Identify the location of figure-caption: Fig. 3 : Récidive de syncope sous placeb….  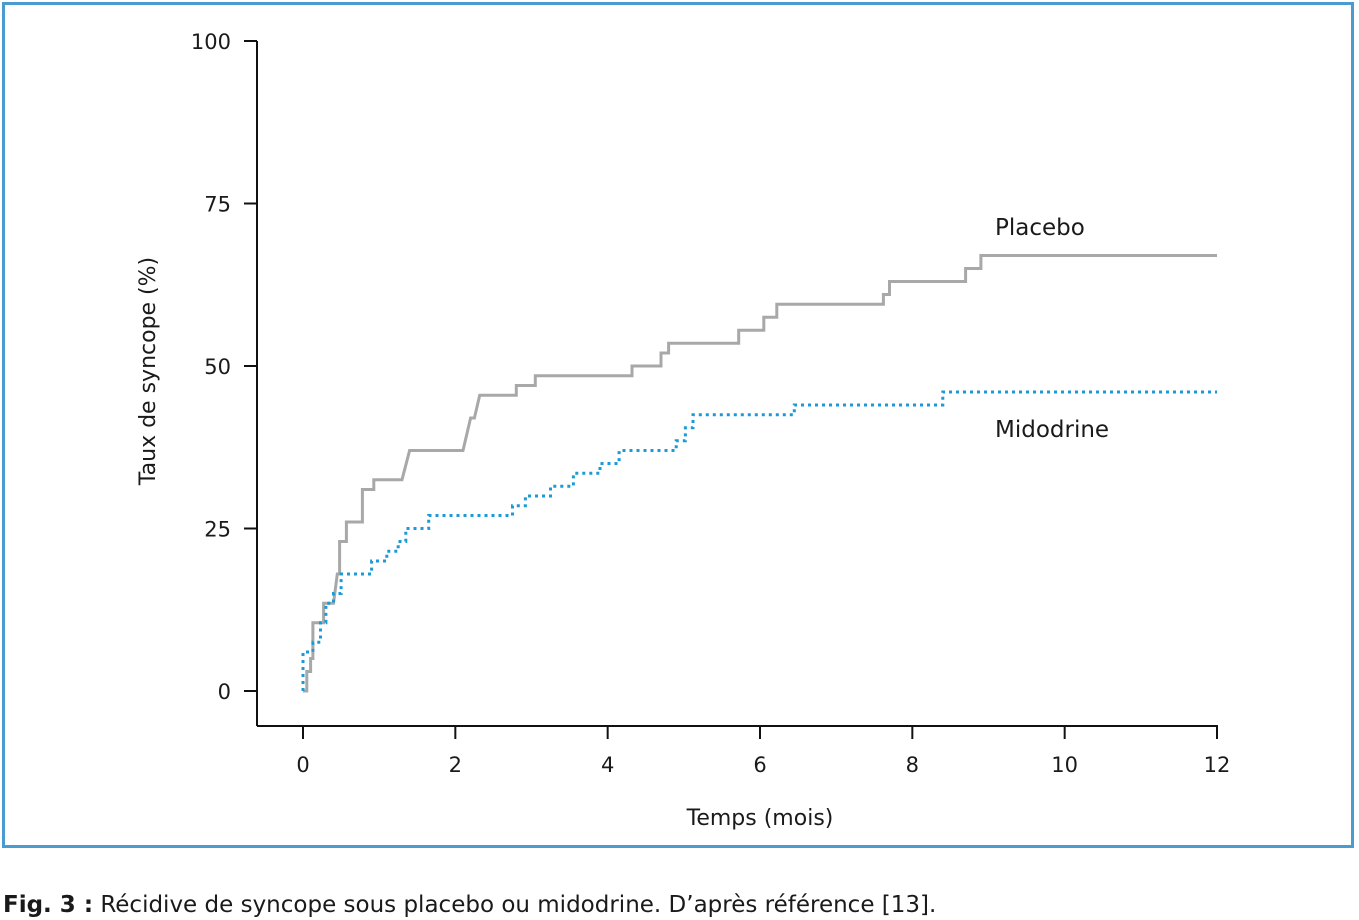
(469, 905).